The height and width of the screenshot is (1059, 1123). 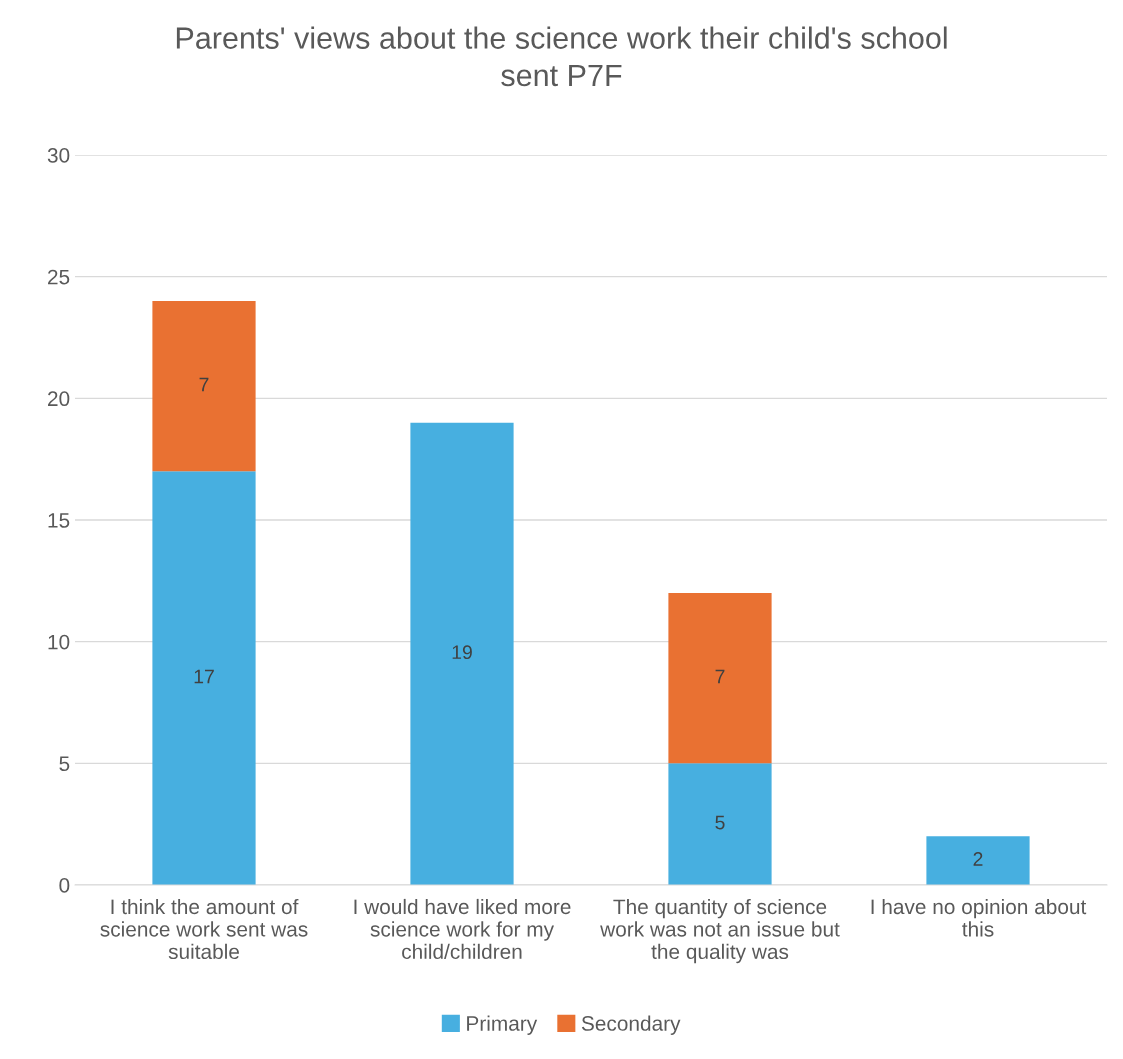 I want to click on data-label: 5, so click(x=720, y=822).